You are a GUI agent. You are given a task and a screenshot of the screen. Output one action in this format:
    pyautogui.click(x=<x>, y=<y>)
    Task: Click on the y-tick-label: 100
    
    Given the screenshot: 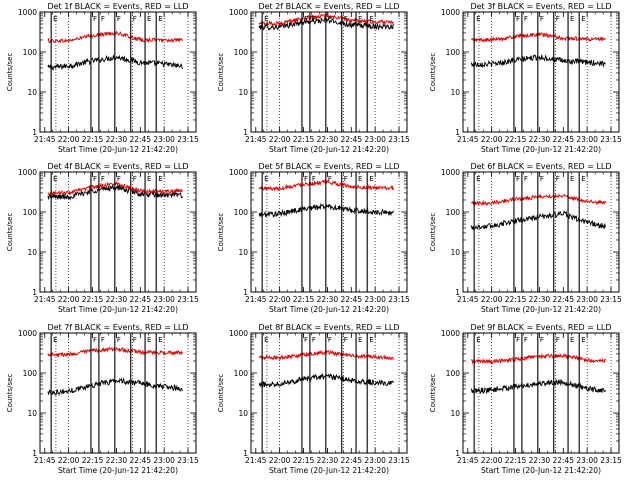 What is the action you would take?
    pyautogui.click(x=453, y=52)
    